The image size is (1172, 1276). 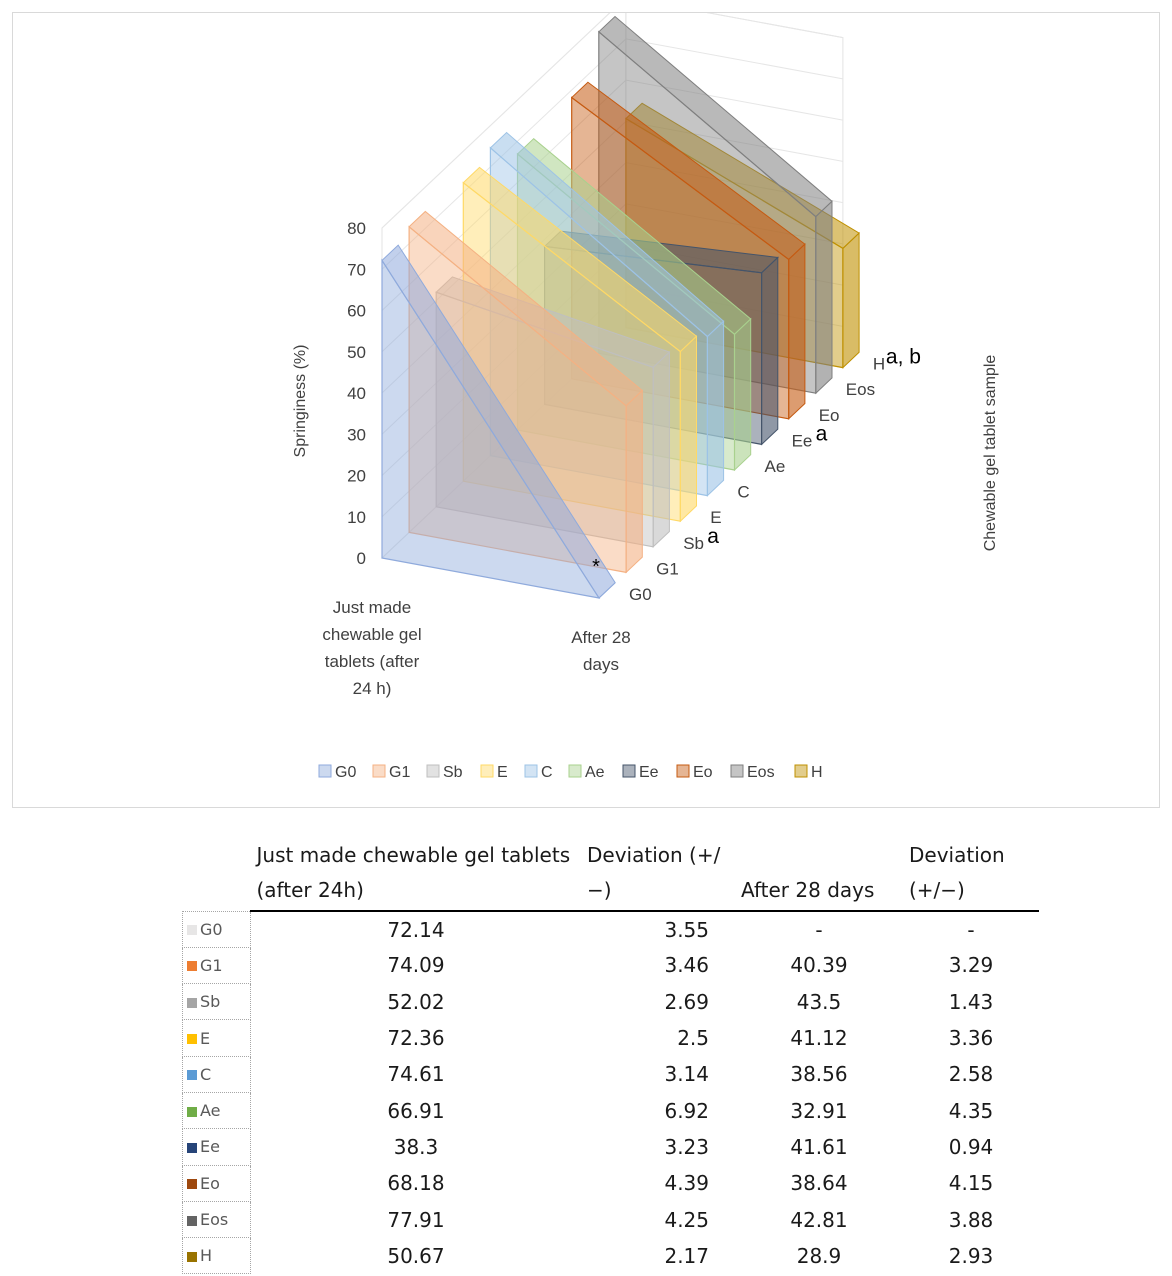 I want to click on cell-after-28-days: 38.56, so click(x=819, y=1074).